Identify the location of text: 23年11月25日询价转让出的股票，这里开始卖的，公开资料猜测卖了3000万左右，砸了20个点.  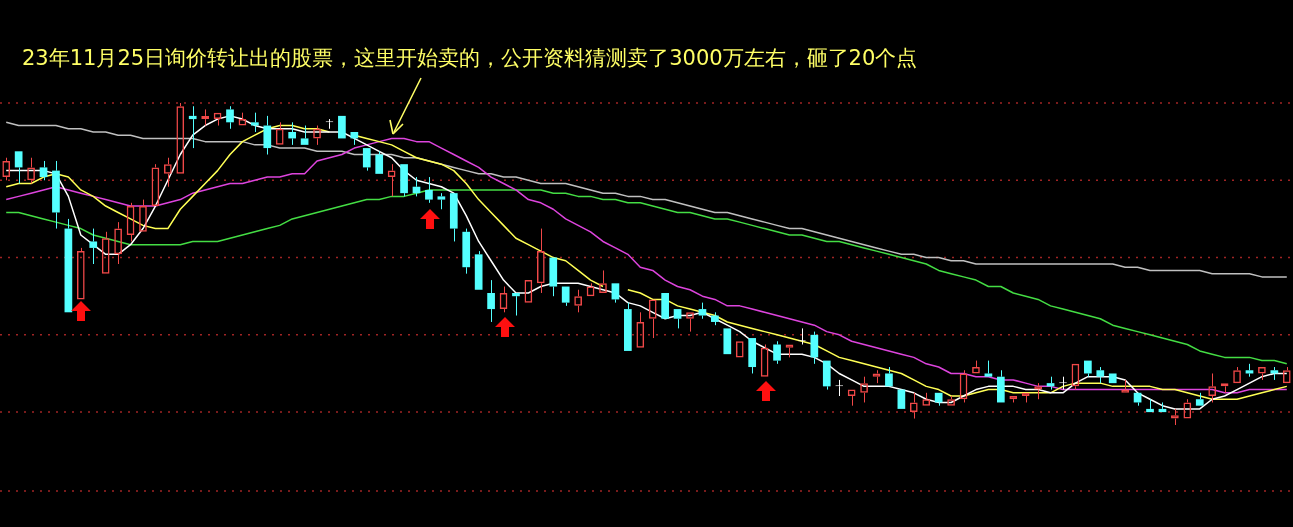
(470, 58).